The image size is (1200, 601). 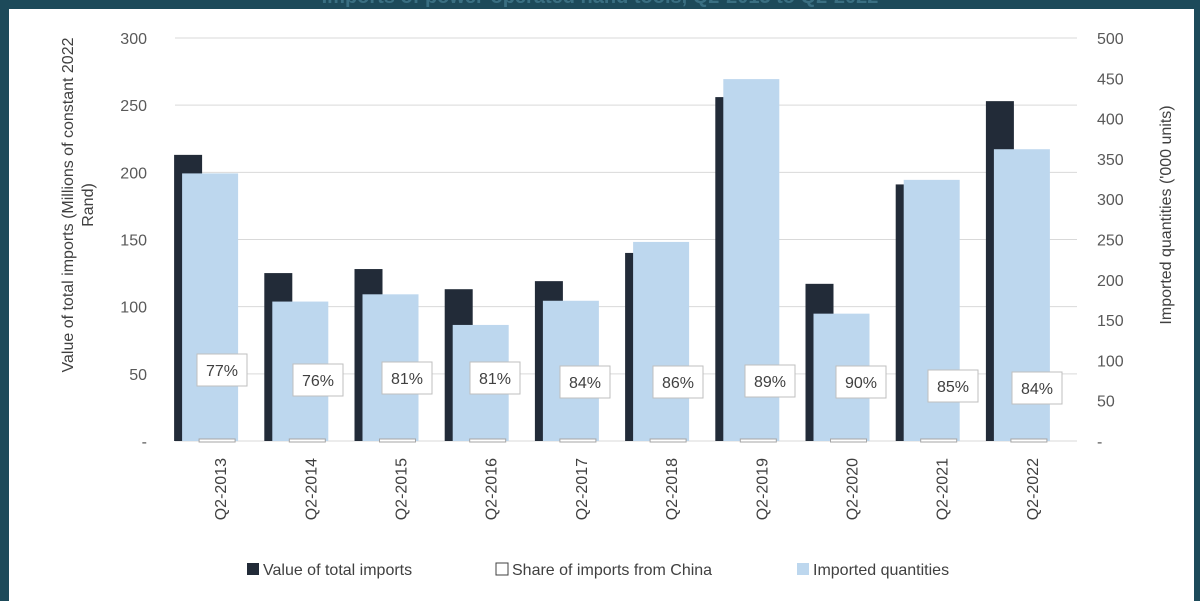 I want to click on share-label: 90%, so click(x=861, y=383).